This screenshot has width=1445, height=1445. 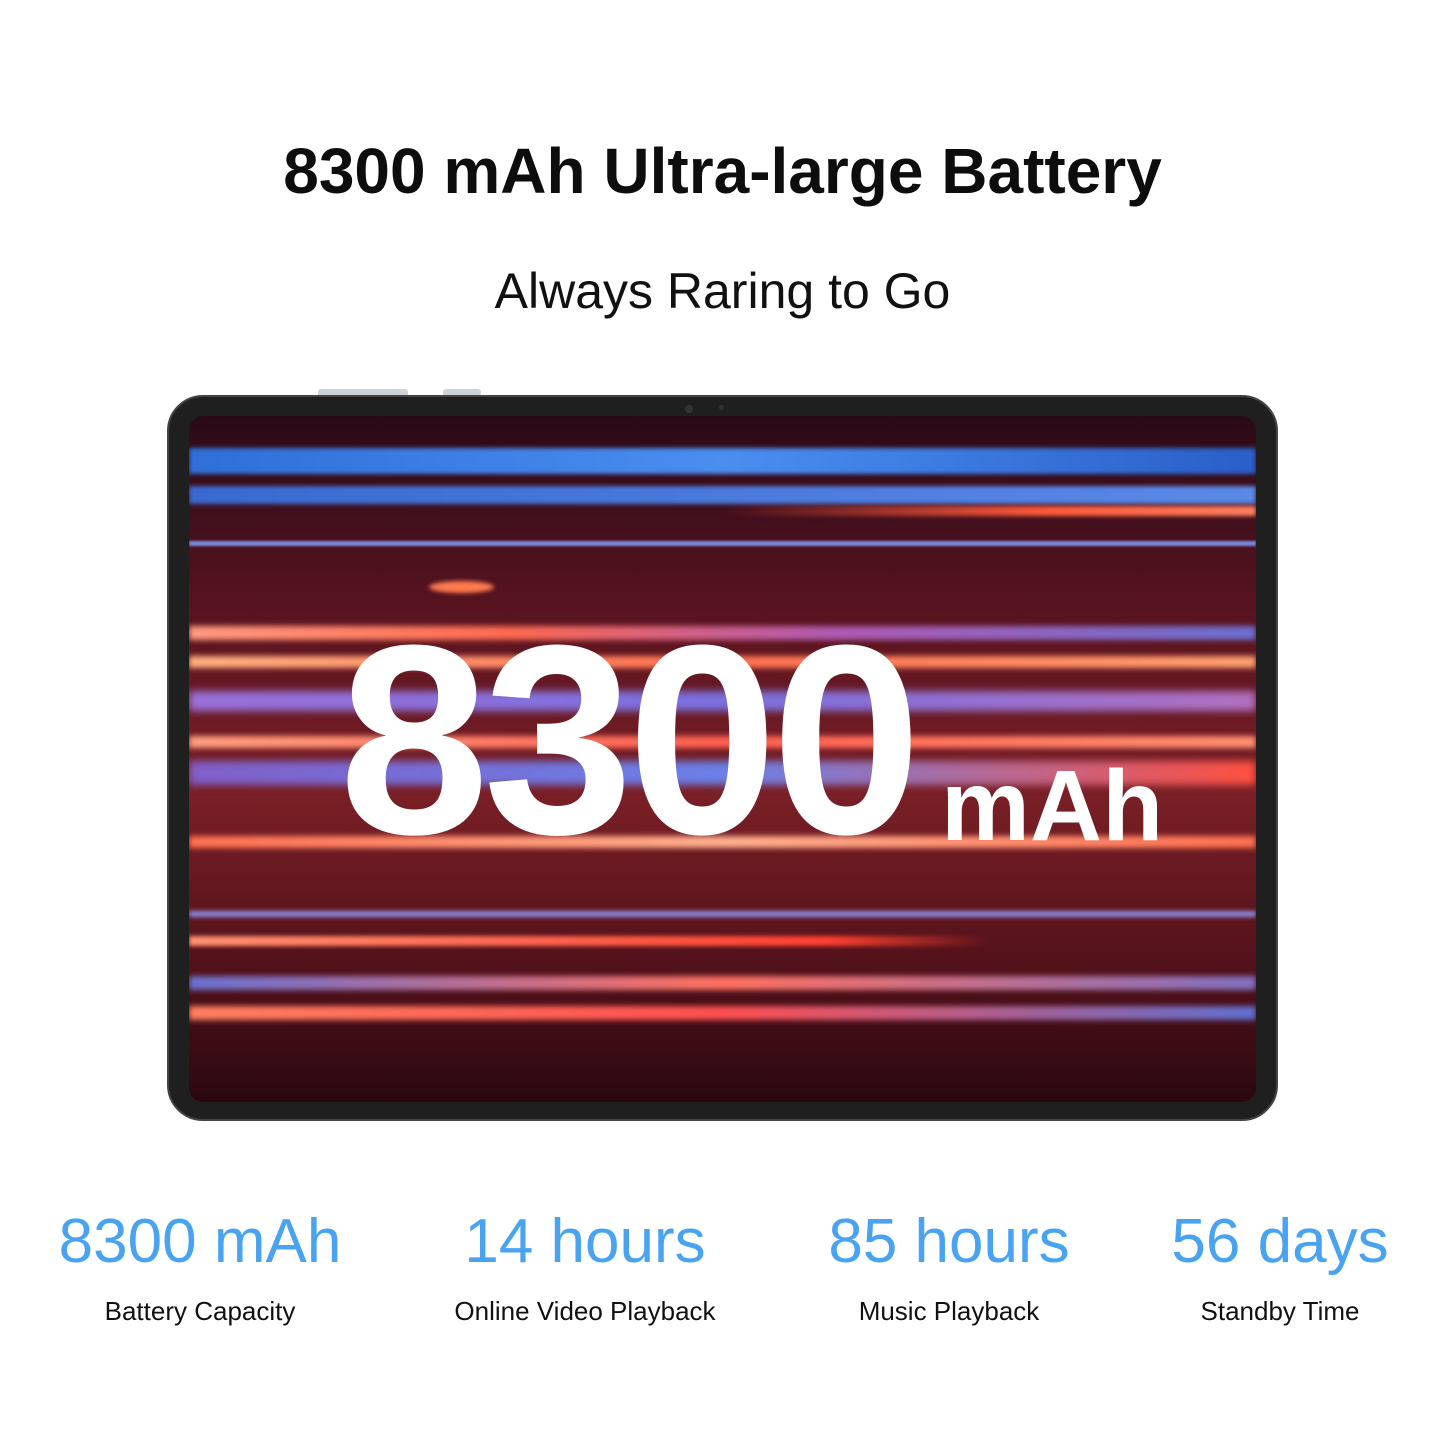 What do you see at coordinates (721, 407) in the screenshot?
I see `camera-icon` at bounding box center [721, 407].